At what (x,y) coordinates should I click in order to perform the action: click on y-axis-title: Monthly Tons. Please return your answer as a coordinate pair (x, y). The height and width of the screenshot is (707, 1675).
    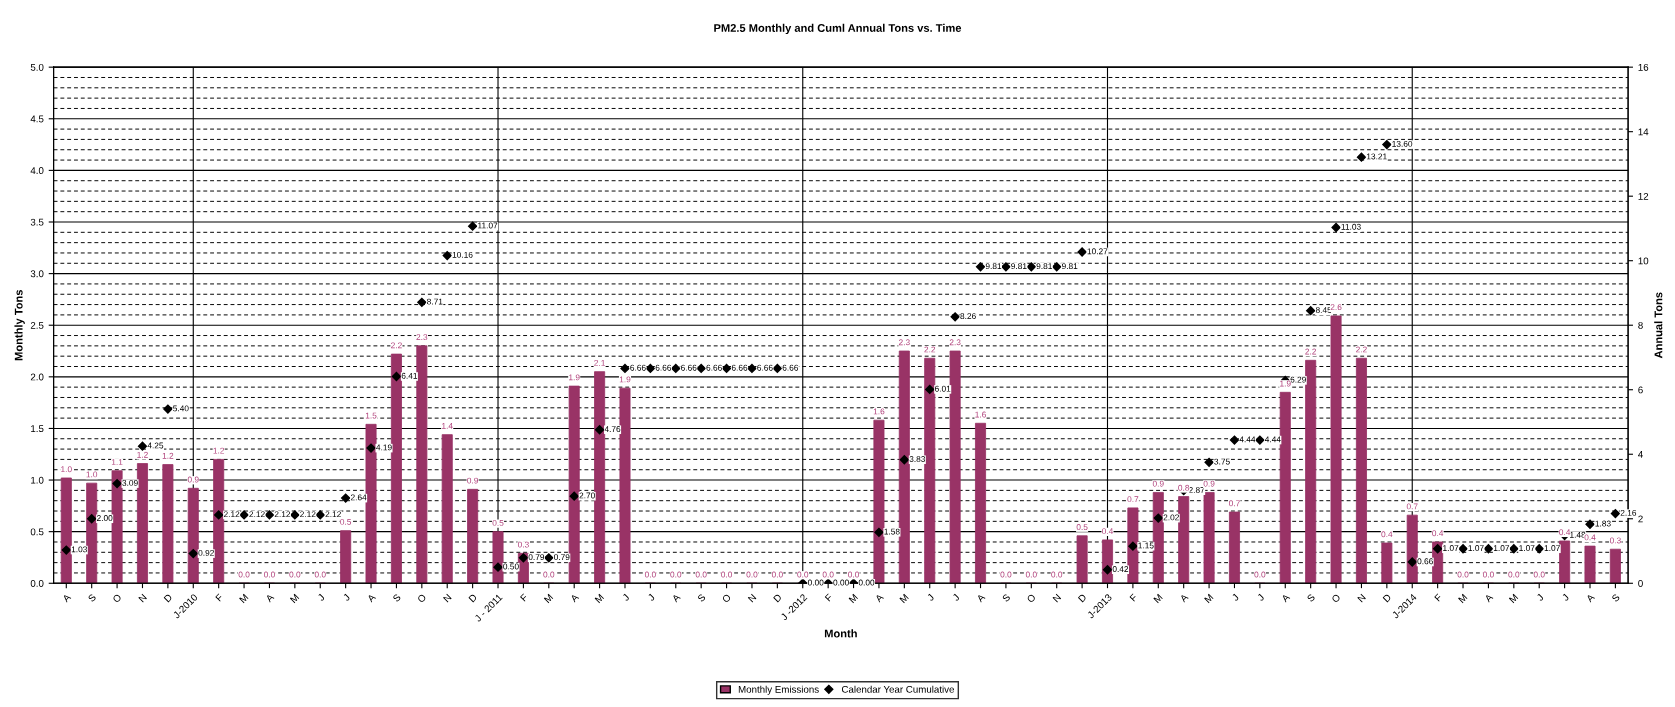
    Looking at the image, I should click on (19, 325).